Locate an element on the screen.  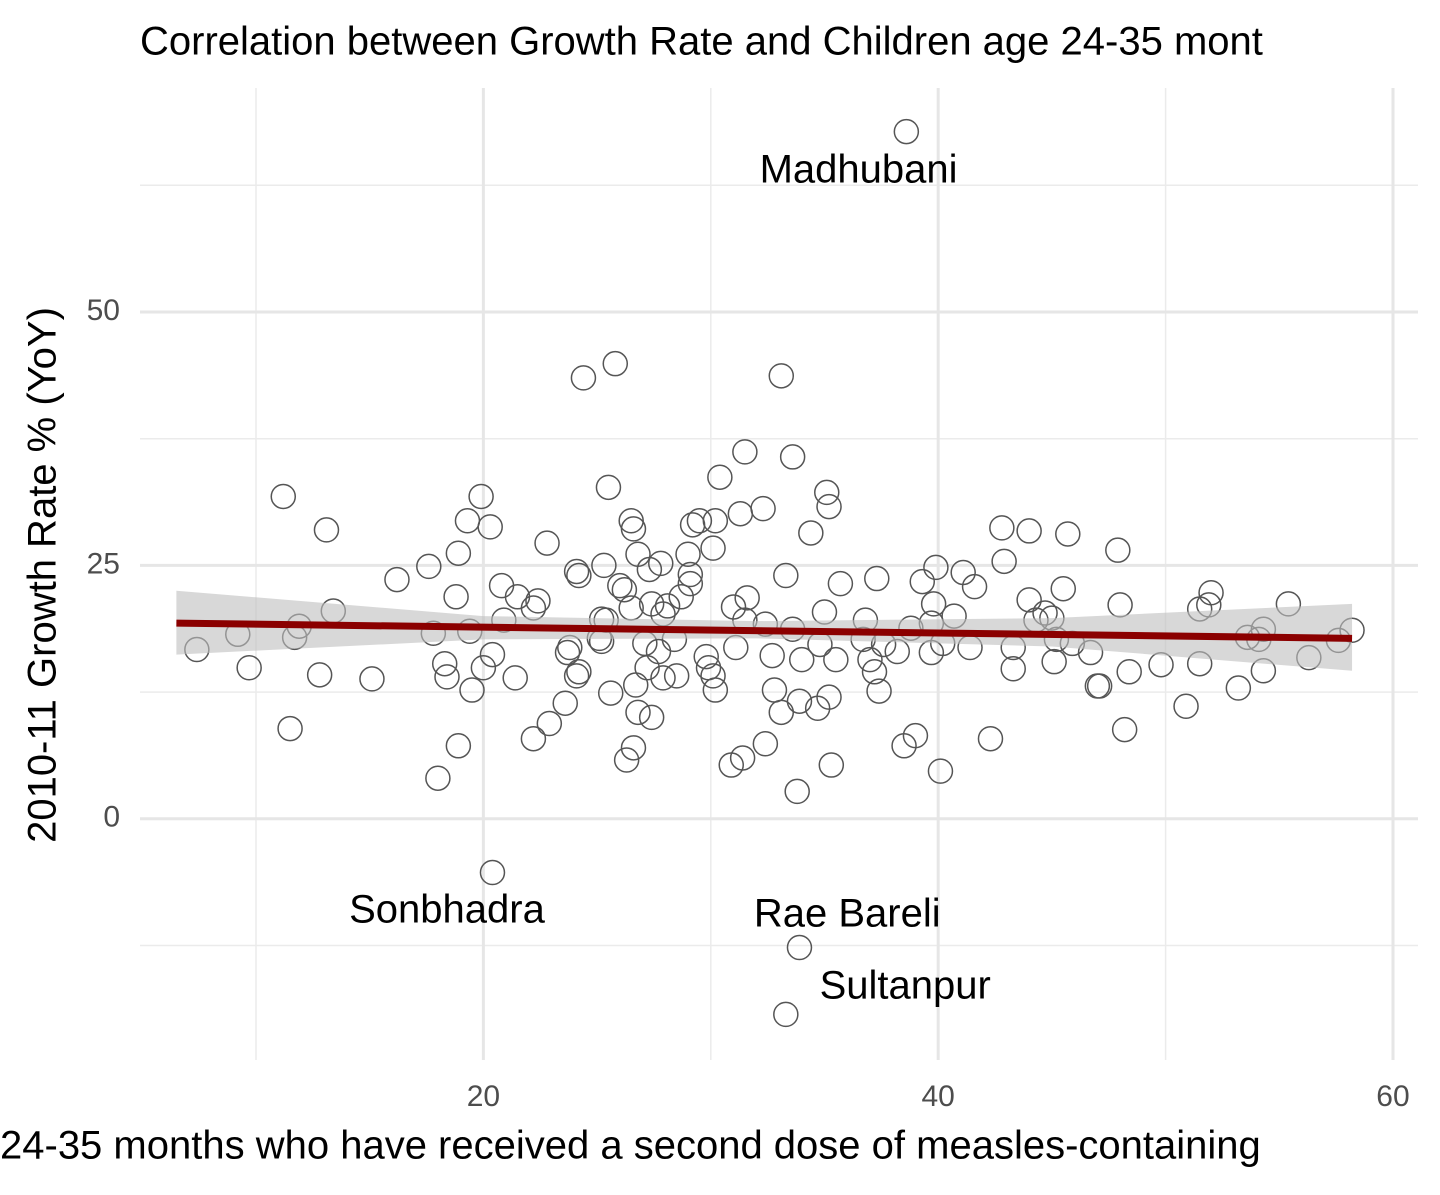
y-tick-label: 0 is located at coordinates (111, 817).